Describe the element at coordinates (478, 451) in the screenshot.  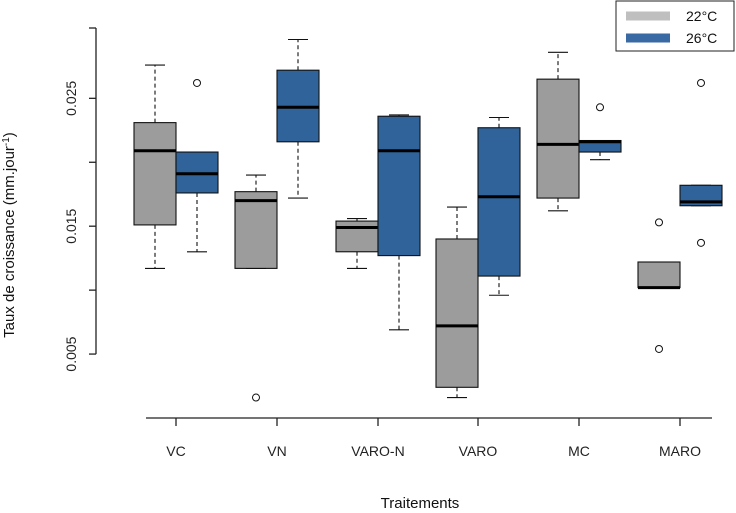
I see `x-tick-label: VARO` at that location.